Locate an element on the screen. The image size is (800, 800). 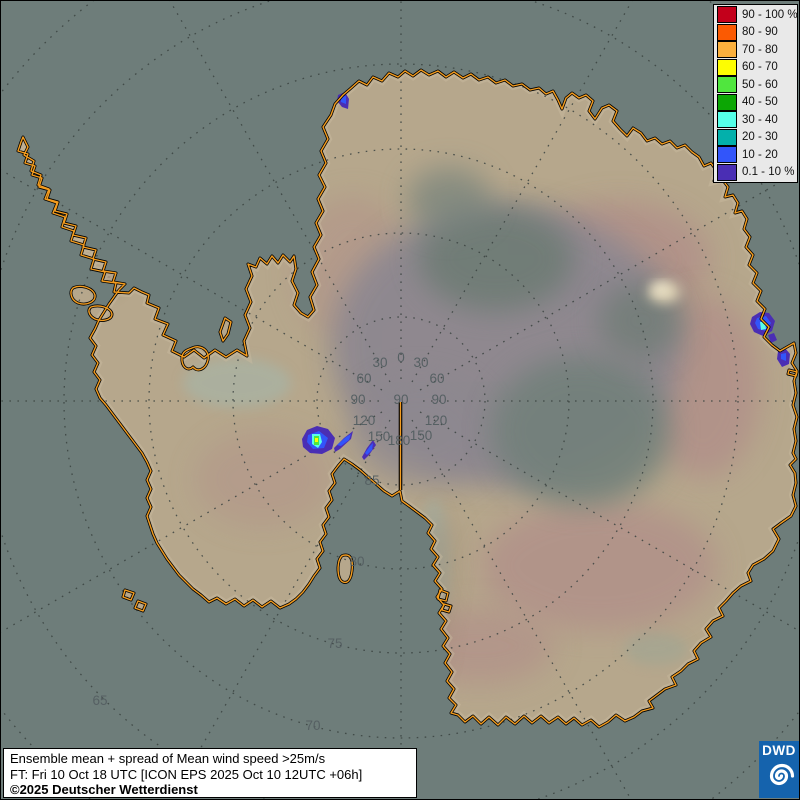
legend-label: 60 - 70 is located at coordinates (760, 67).